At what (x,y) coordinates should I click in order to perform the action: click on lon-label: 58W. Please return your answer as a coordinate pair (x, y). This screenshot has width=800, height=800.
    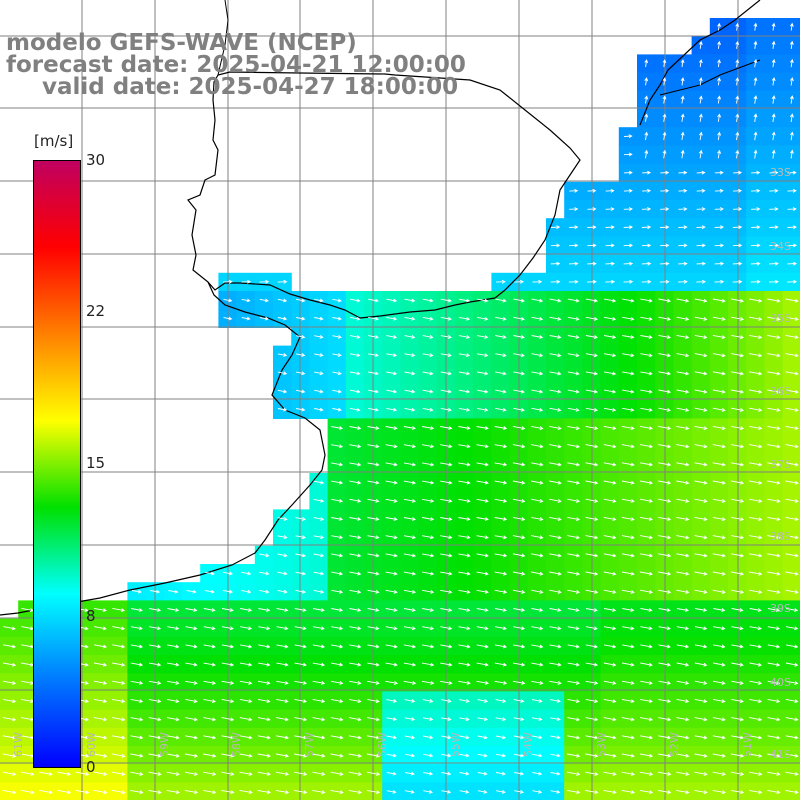
    Looking at the image, I should click on (236, 744).